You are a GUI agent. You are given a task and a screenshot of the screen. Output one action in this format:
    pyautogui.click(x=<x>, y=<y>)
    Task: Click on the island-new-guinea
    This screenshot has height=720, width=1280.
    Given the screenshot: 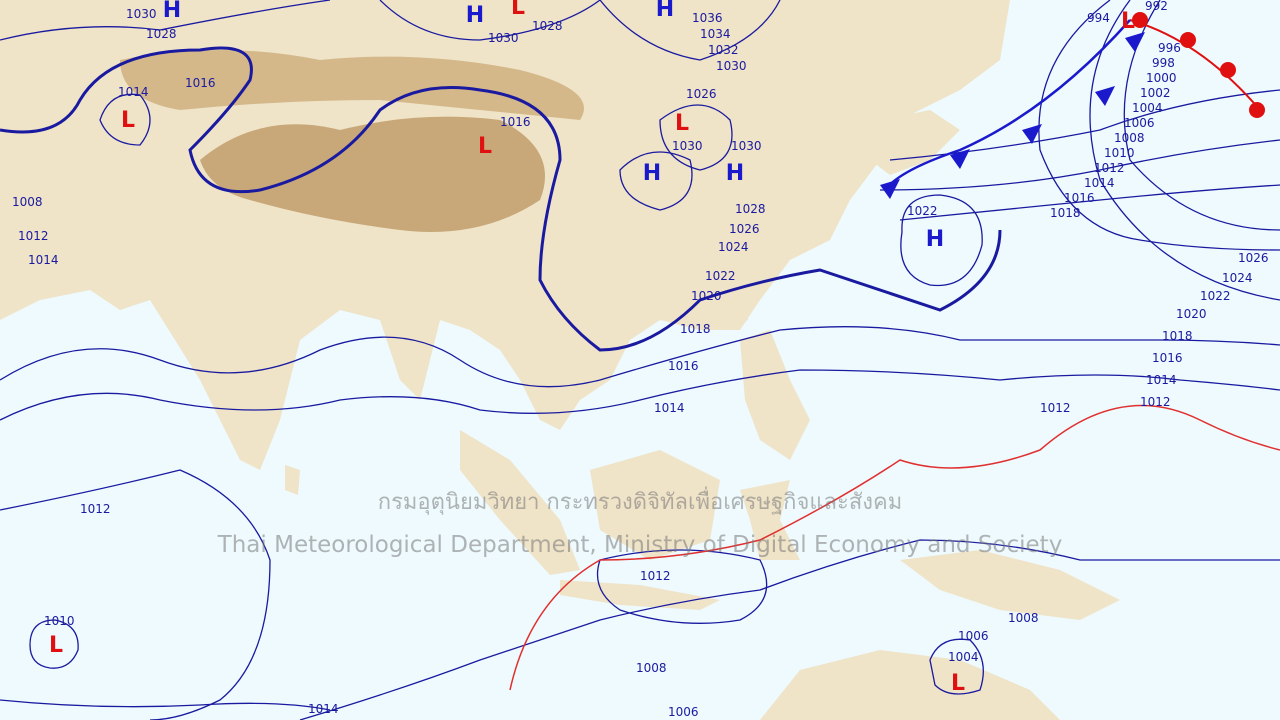 What is the action you would take?
    pyautogui.click(x=1010, y=585)
    